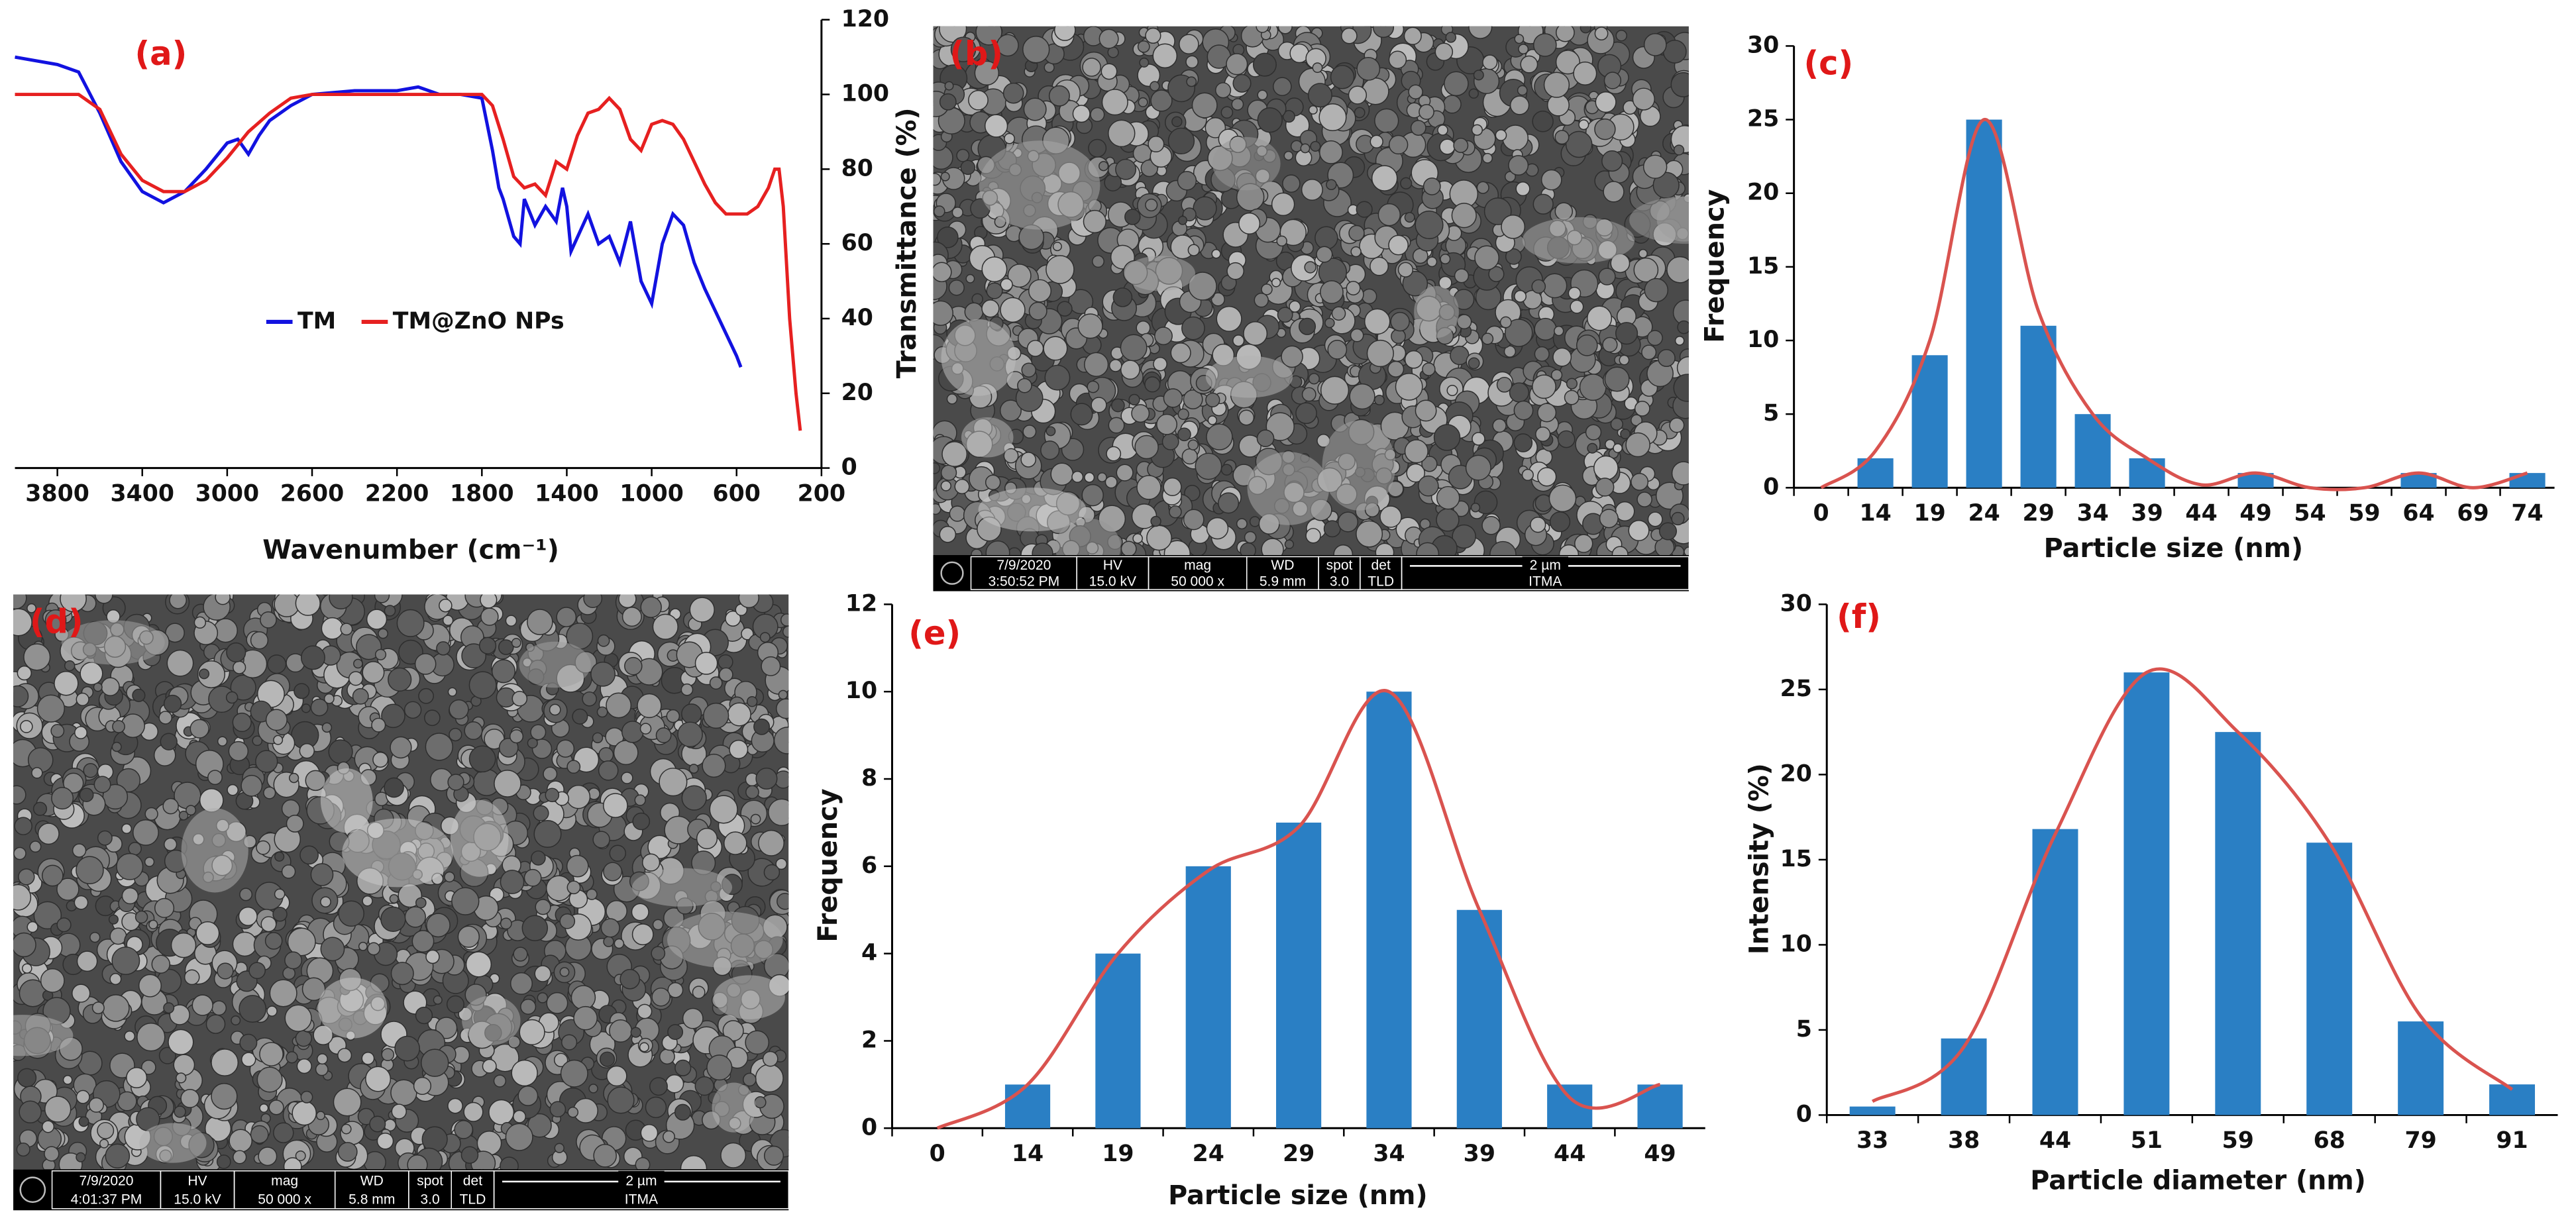 This screenshot has height=1230, width=2576. What do you see at coordinates (2147, 1140) in the screenshot?
I see `x-tick-label: 51` at bounding box center [2147, 1140].